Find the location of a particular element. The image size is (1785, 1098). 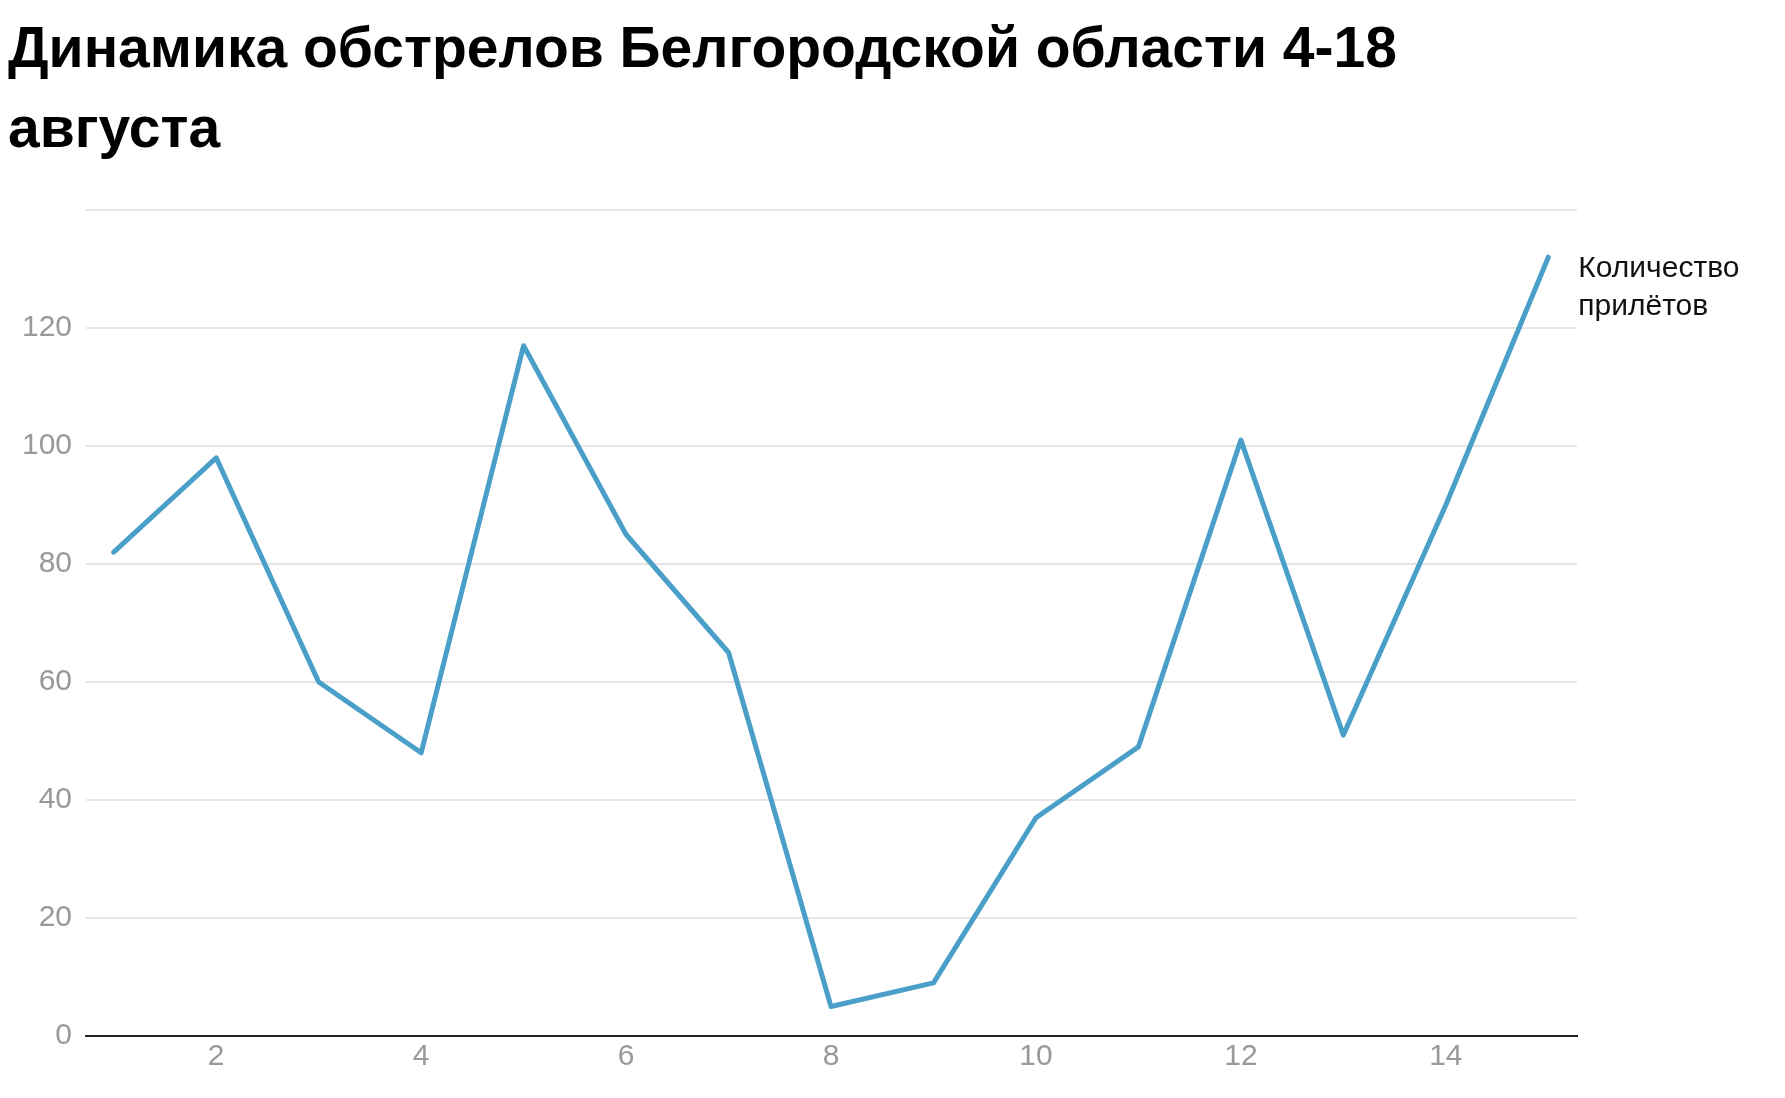

y-tick-label: 120 is located at coordinates (47, 325).